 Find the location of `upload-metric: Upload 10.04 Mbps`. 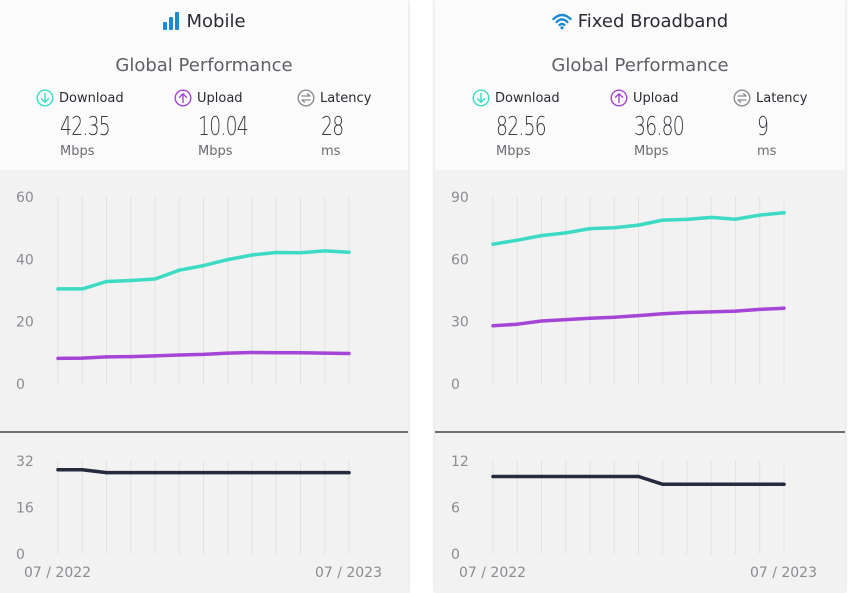

upload-metric: Upload 10.04 Mbps is located at coordinates (229, 126).